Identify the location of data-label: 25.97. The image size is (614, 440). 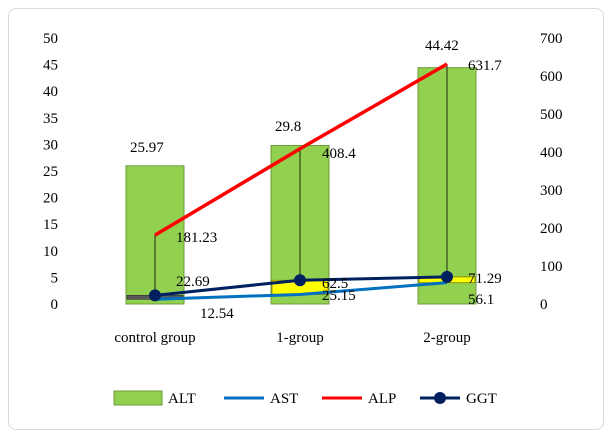
(147, 148).